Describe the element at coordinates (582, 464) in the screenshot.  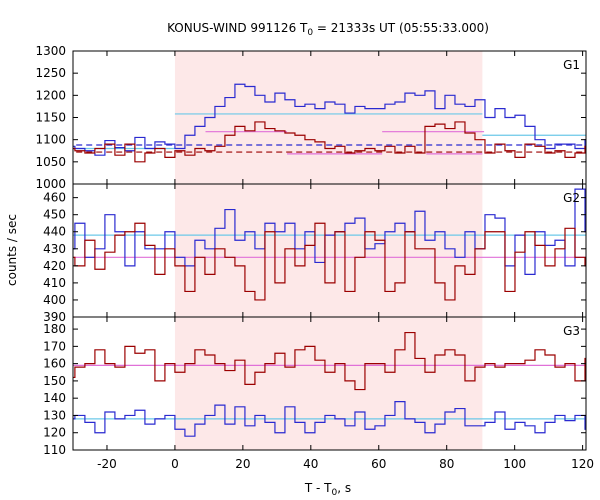
I see `x-tick-label: 120` at that location.